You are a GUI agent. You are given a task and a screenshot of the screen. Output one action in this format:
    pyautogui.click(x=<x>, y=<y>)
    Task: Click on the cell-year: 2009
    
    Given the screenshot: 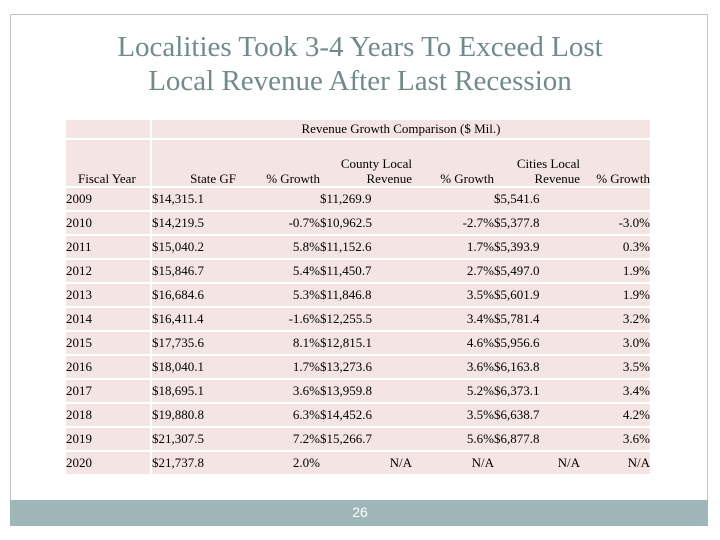 What is the action you would take?
    pyautogui.click(x=108, y=199)
    